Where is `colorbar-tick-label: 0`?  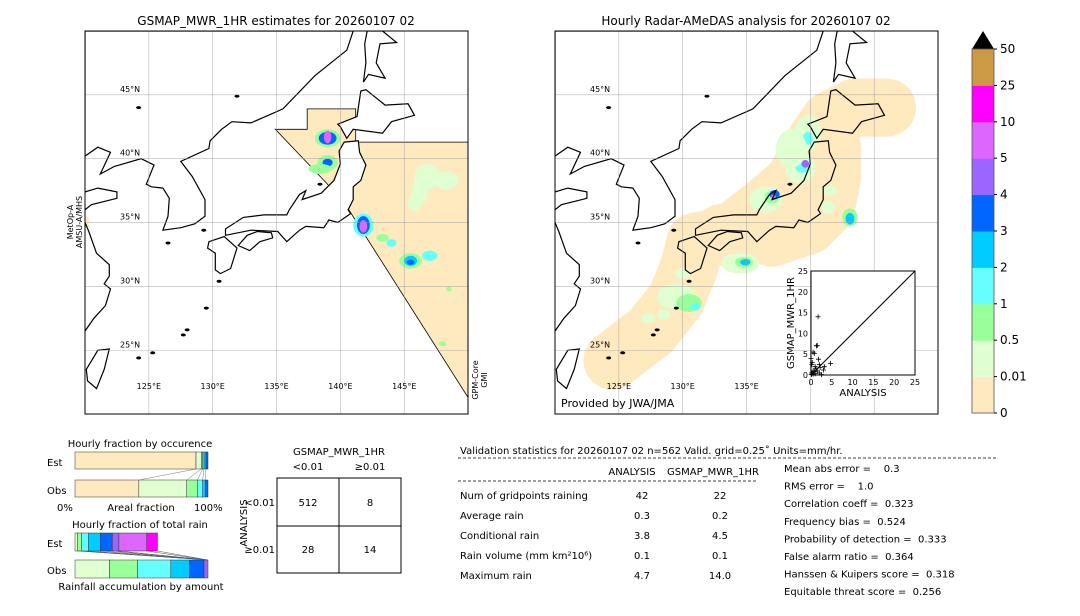 colorbar-tick-label: 0 is located at coordinates (1004, 413).